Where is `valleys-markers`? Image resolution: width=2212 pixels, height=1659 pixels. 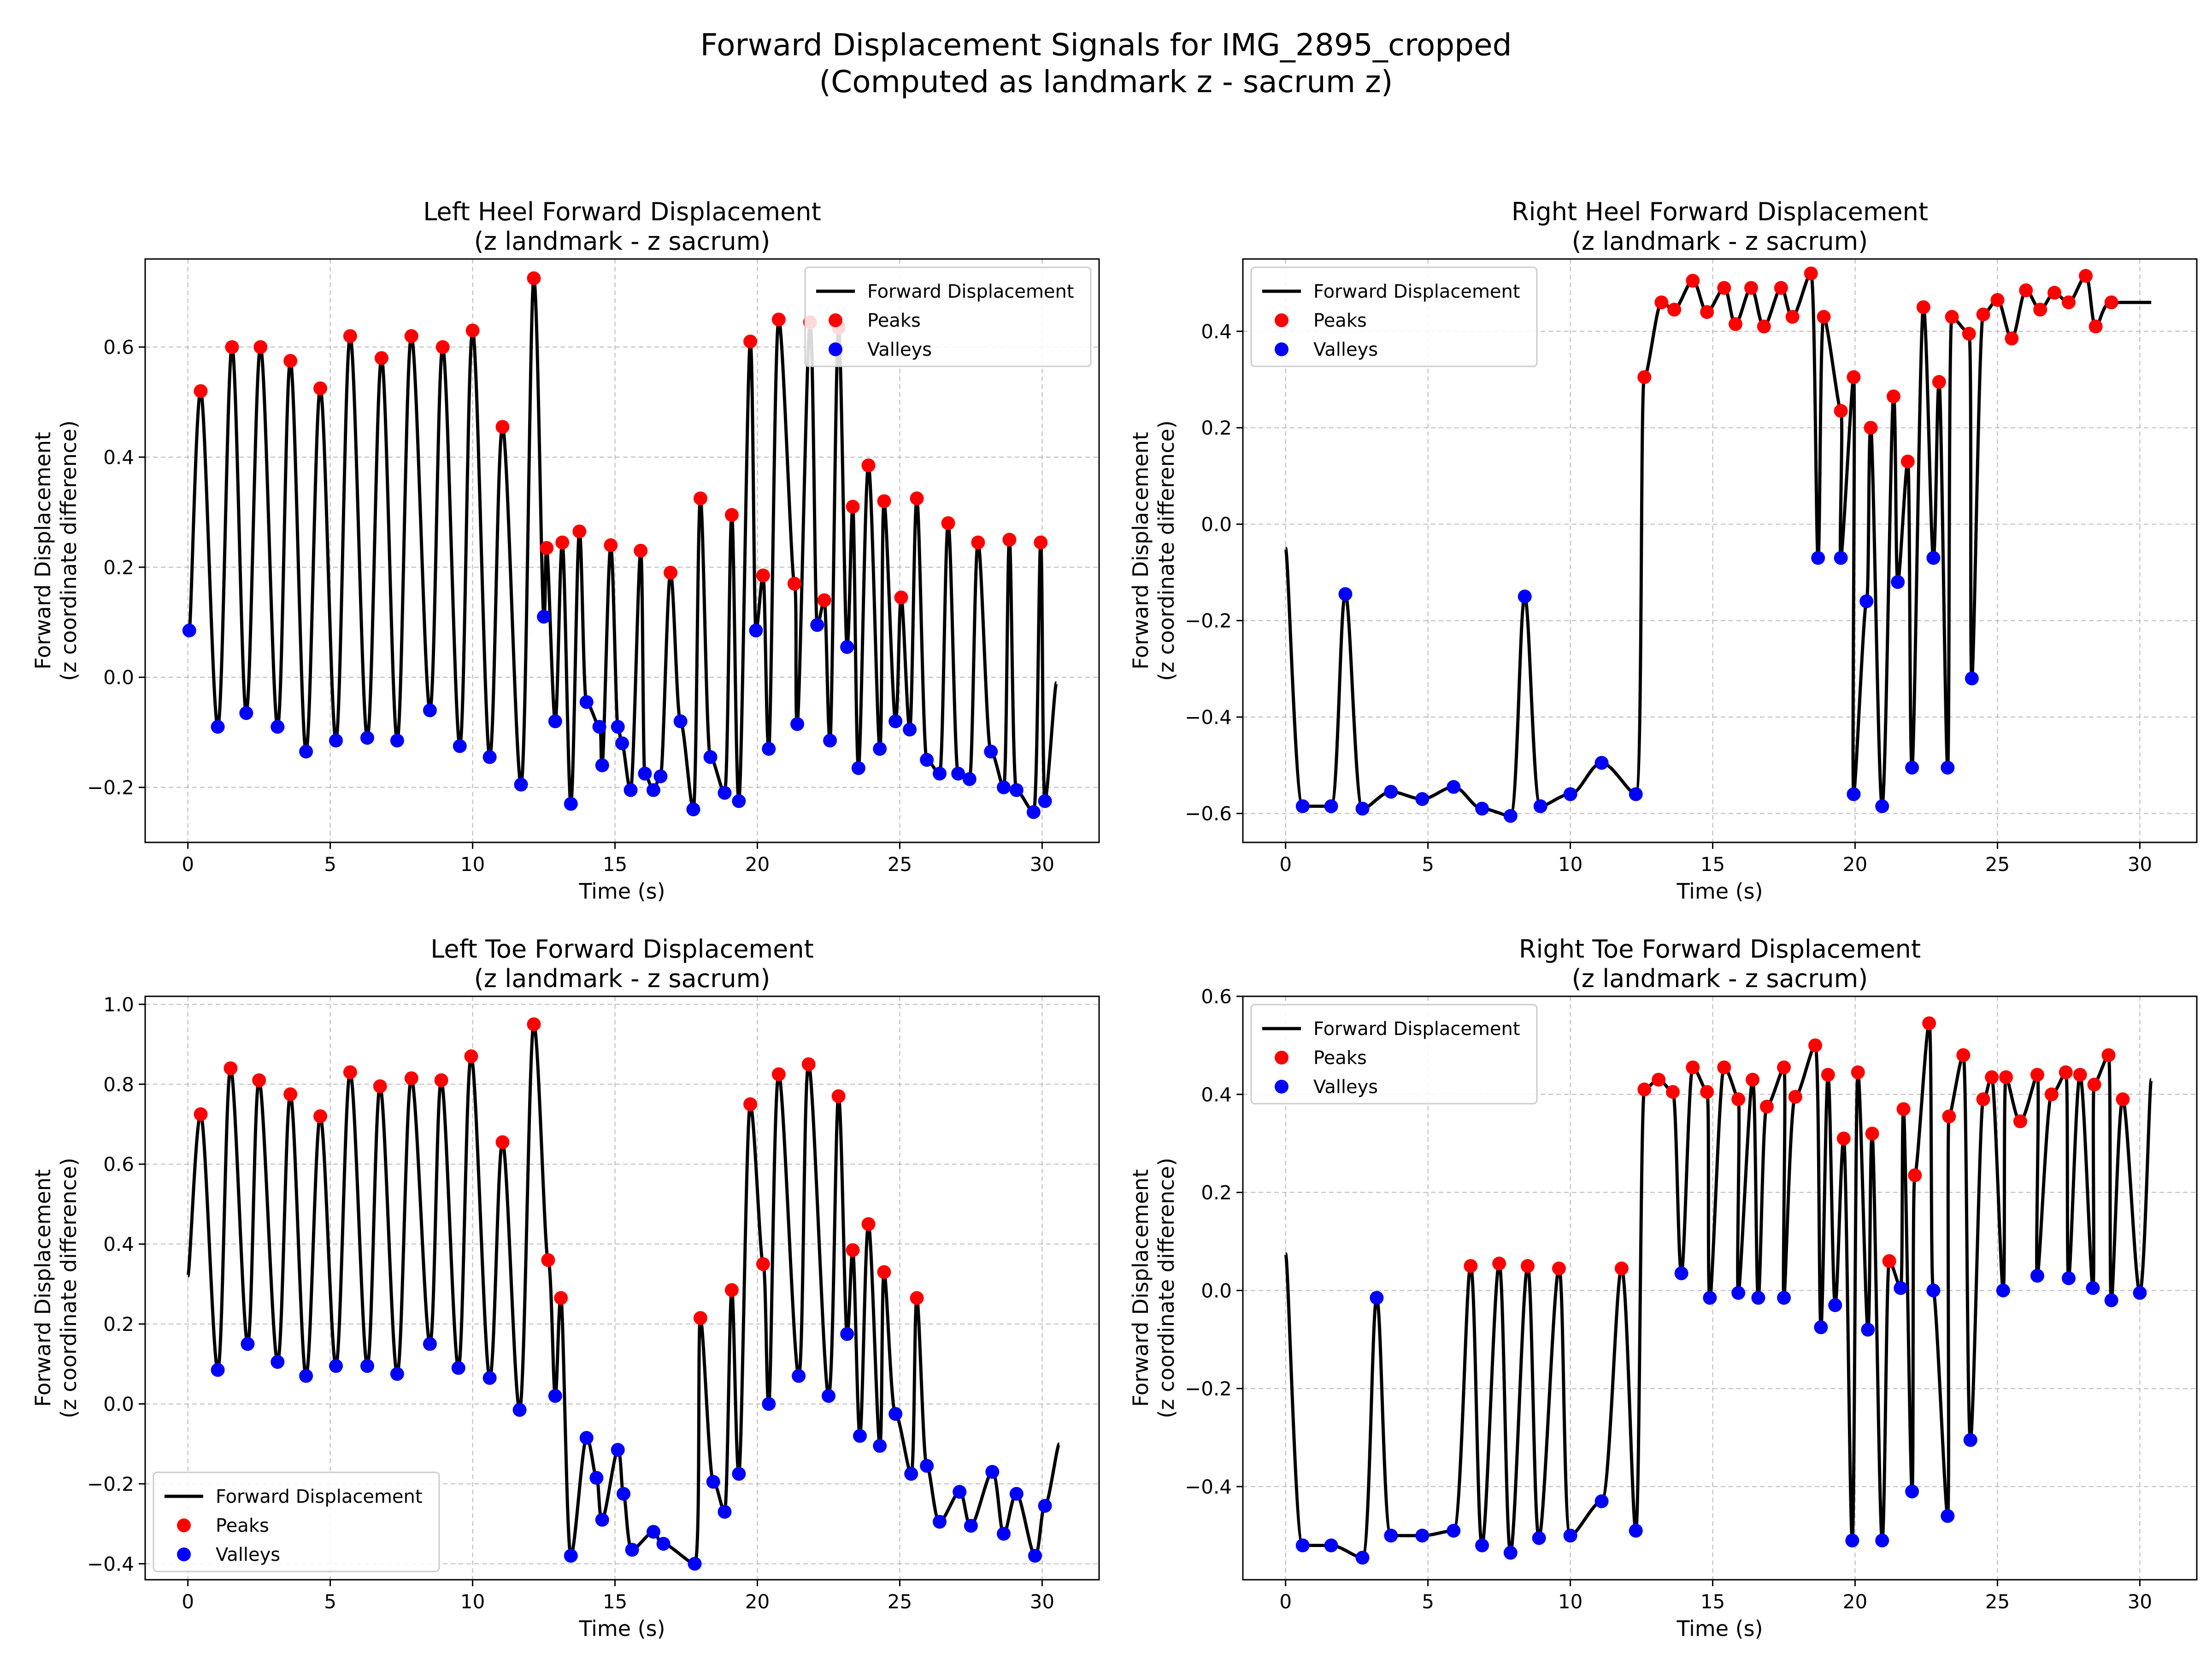
valleys-markers is located at coordinates (617, 714).